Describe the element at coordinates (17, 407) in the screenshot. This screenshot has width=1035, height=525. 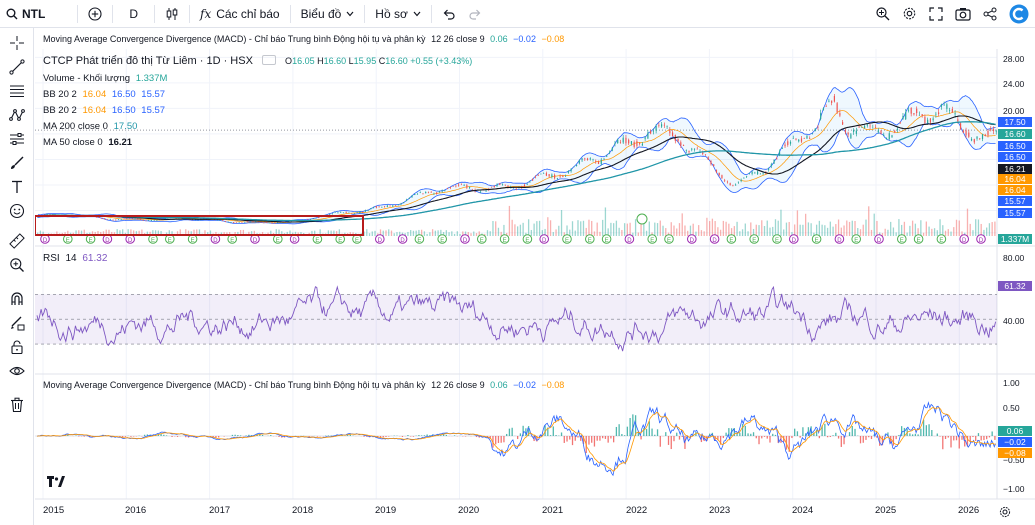
I see `delete-drawings-button` at that location.